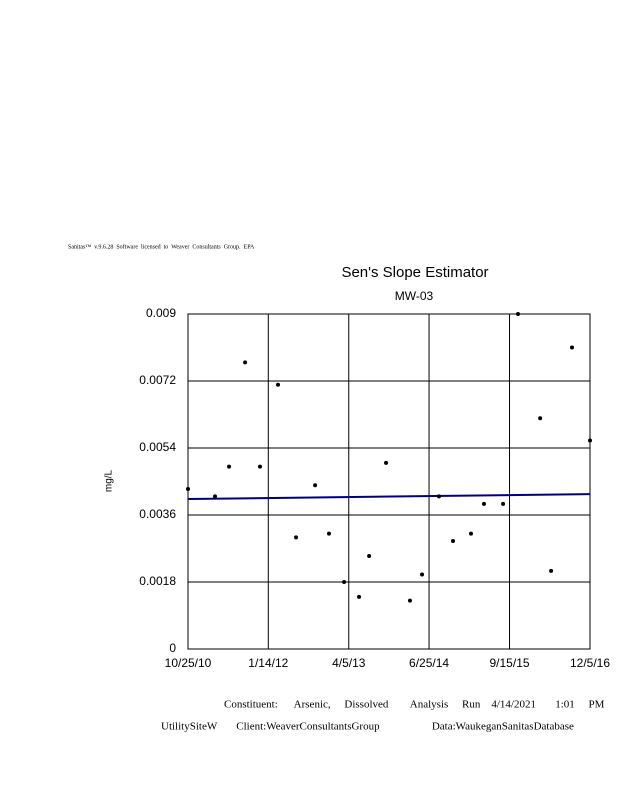 The height and width of the screenshot is (800, 618). Describe the element at coordinates (414, 296) in the screenshot. I see `chart-subtitle: MW-03` at that location.